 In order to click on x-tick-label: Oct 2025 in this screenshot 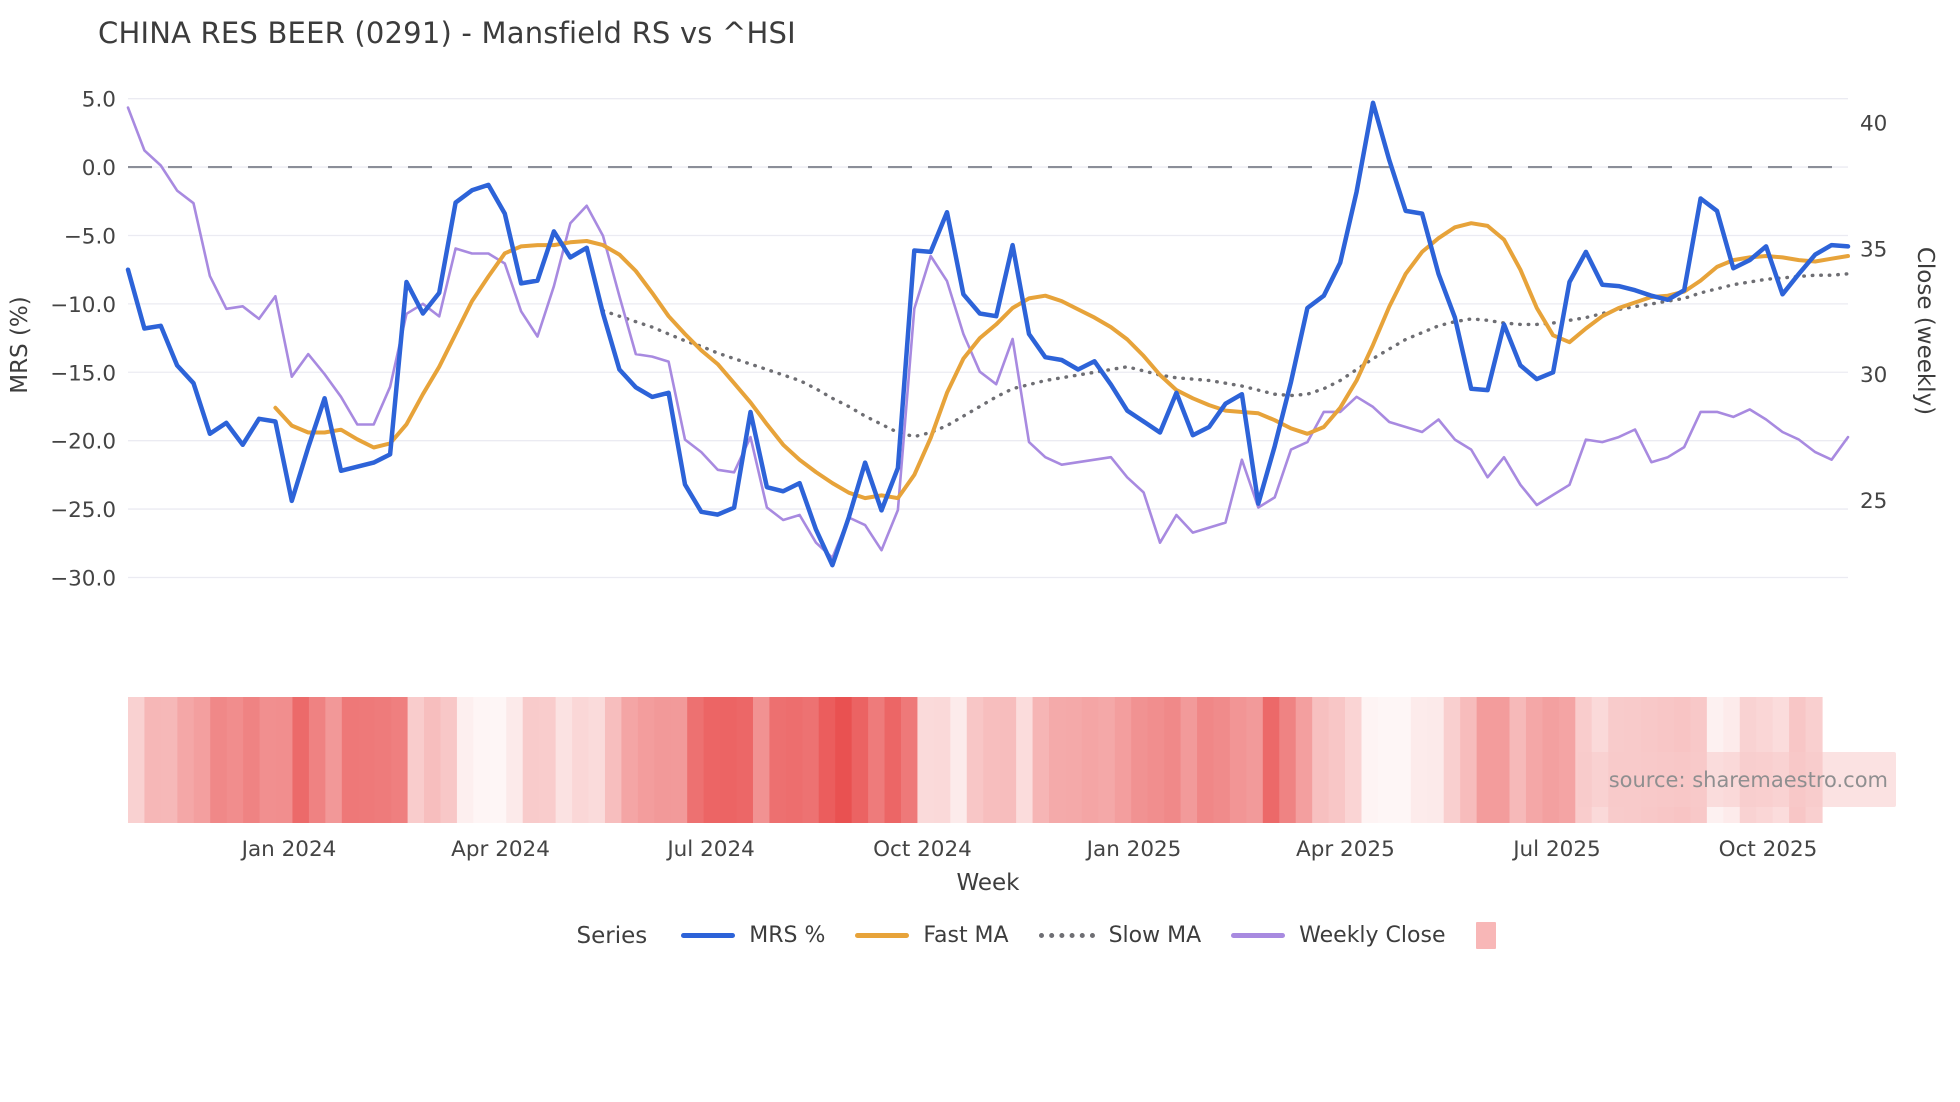, I will do `click(1768, 849)`.